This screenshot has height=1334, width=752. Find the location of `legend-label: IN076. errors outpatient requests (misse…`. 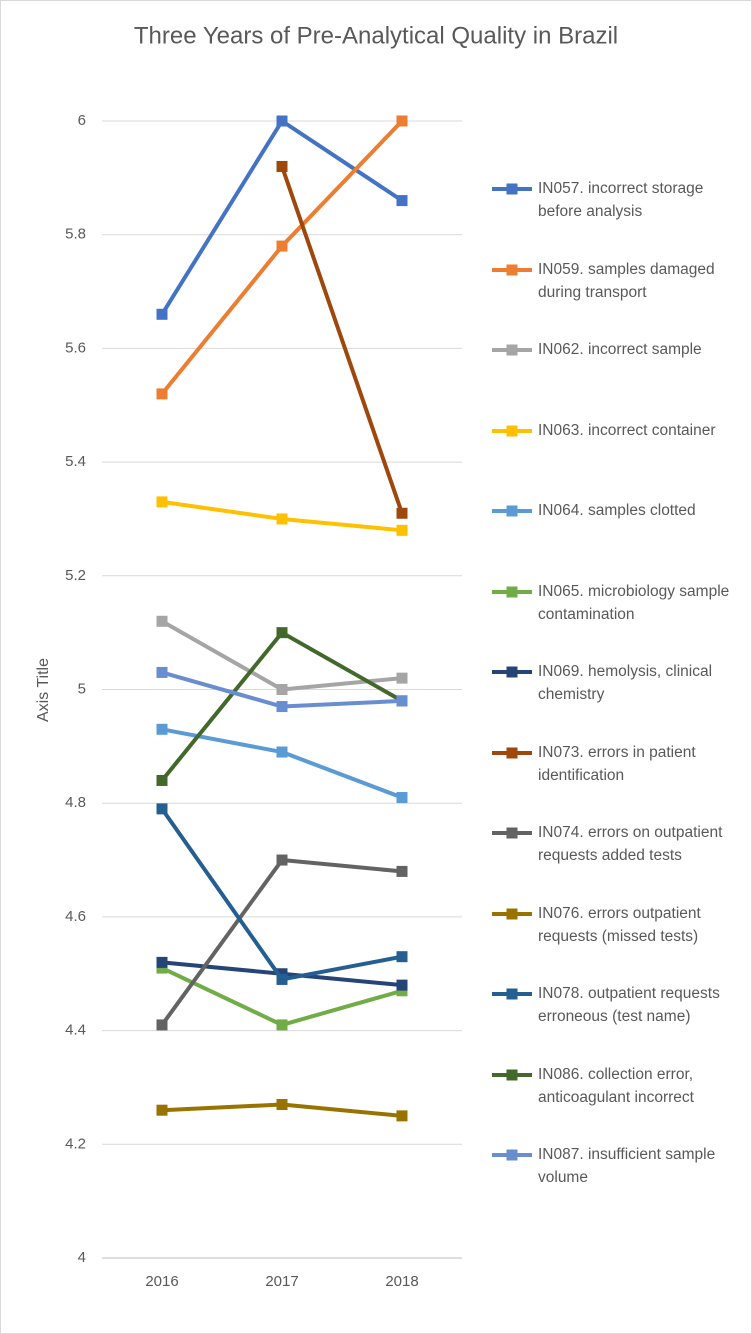

legend-label: IN076. errors outpatient requests (misse… is located at coordinates (619, 924).